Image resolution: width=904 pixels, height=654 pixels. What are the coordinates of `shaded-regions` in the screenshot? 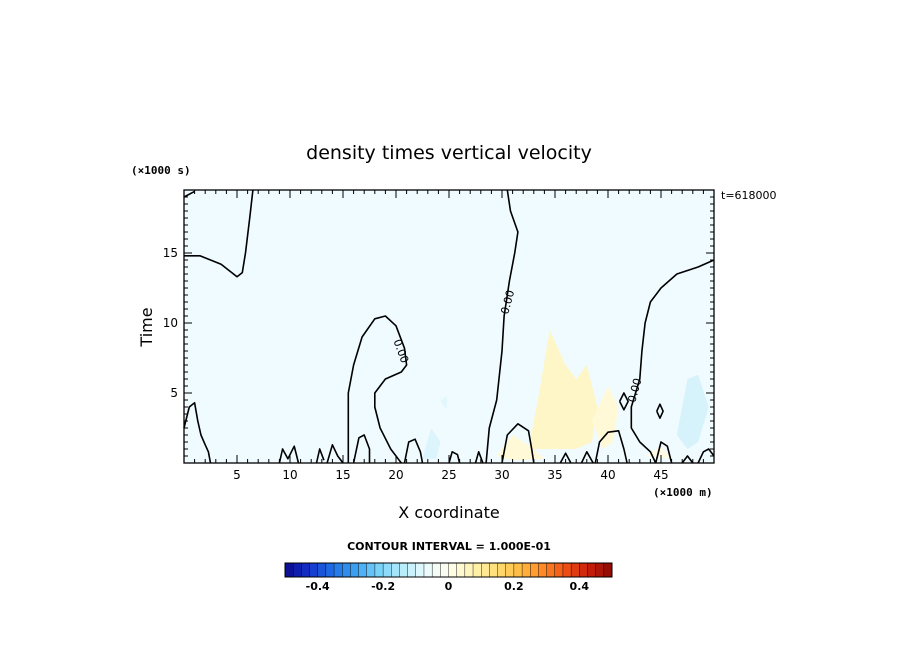 It's located at (565, 395).